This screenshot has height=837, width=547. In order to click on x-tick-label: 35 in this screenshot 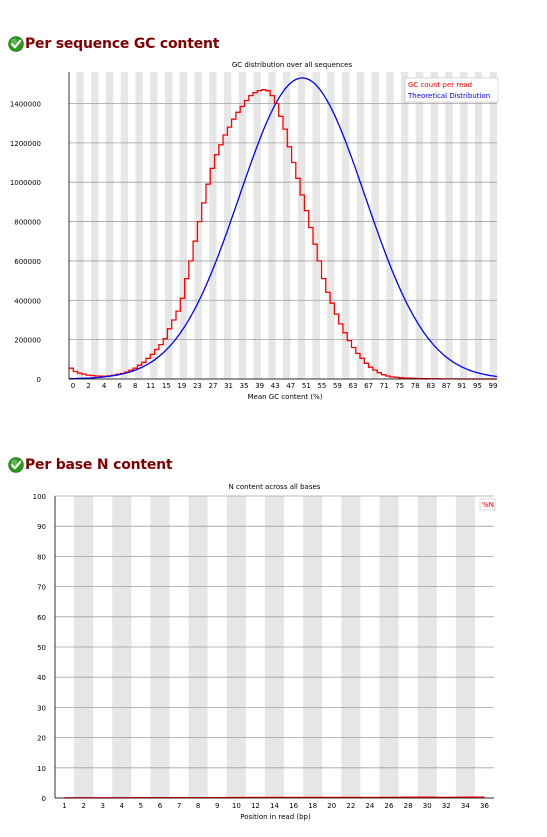, I will do `click(244, 386)`.